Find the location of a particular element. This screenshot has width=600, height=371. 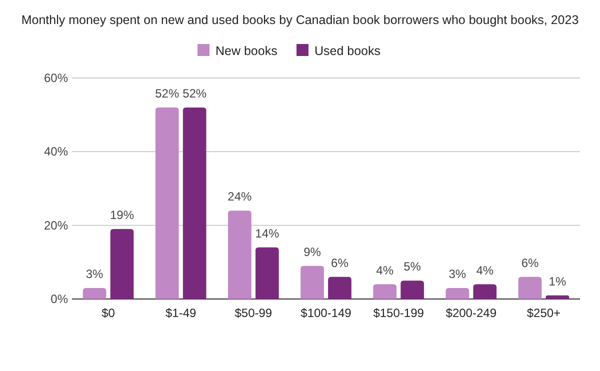

data-label: 5% is located at coordinates (413, 267).